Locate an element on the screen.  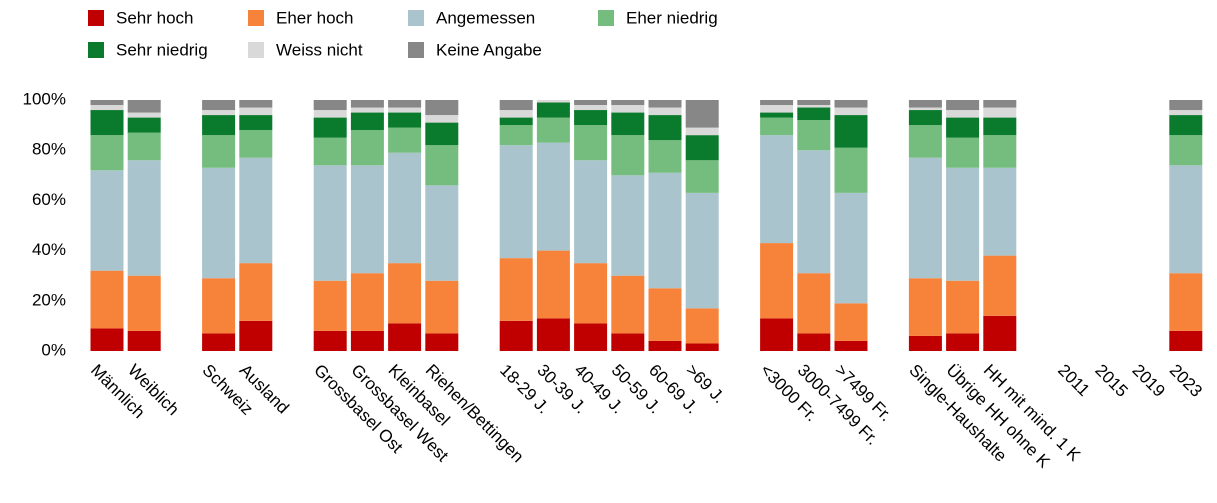
x-tick-label: 2023 is located at coordinates (1186, 381).